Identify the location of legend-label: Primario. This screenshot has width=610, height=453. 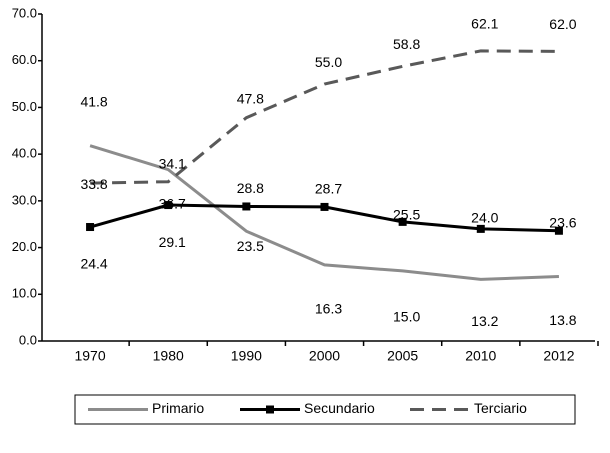
(178, 408).